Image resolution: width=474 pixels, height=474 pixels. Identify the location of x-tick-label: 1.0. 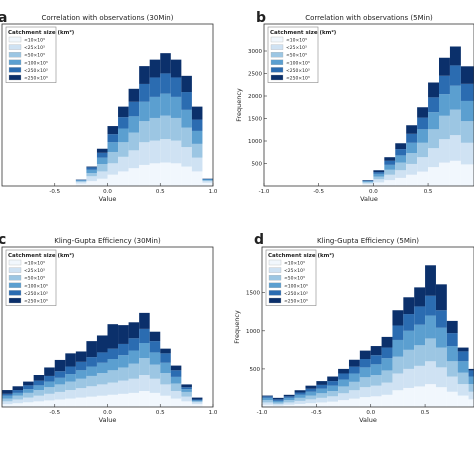
(213, 192).